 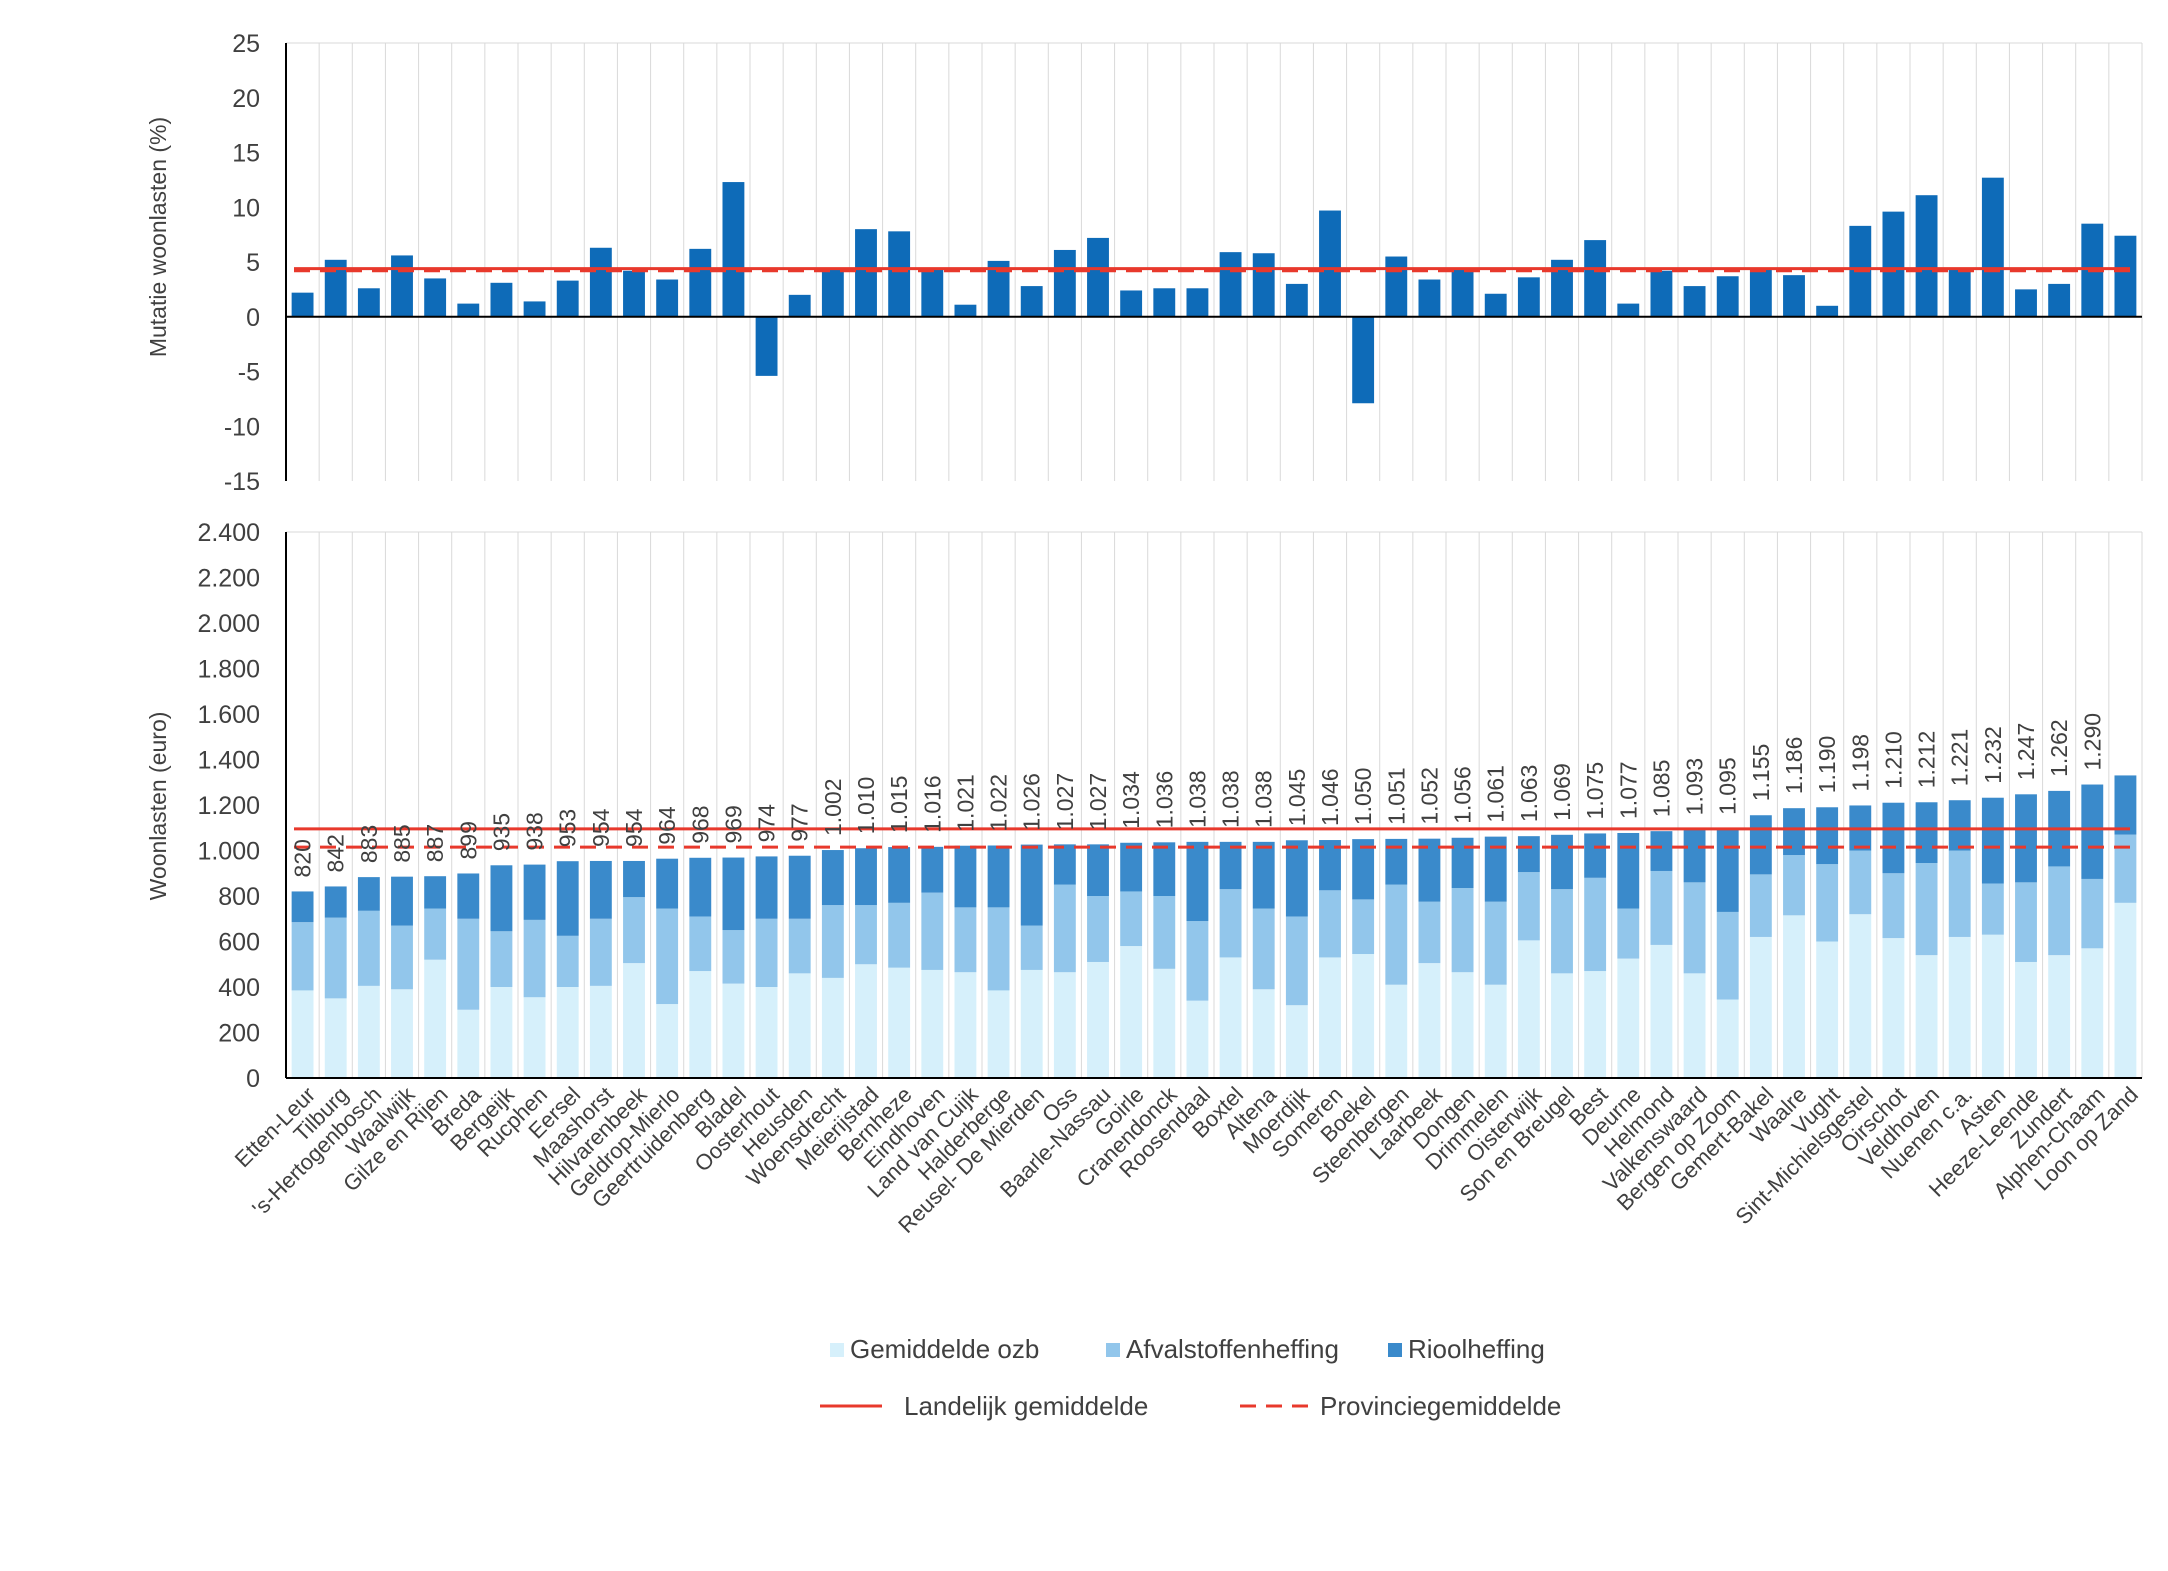 What do you see at coordinates (700, 824) in the screenshot?
I see `data-label: 968` at bounding box center [700, 824].